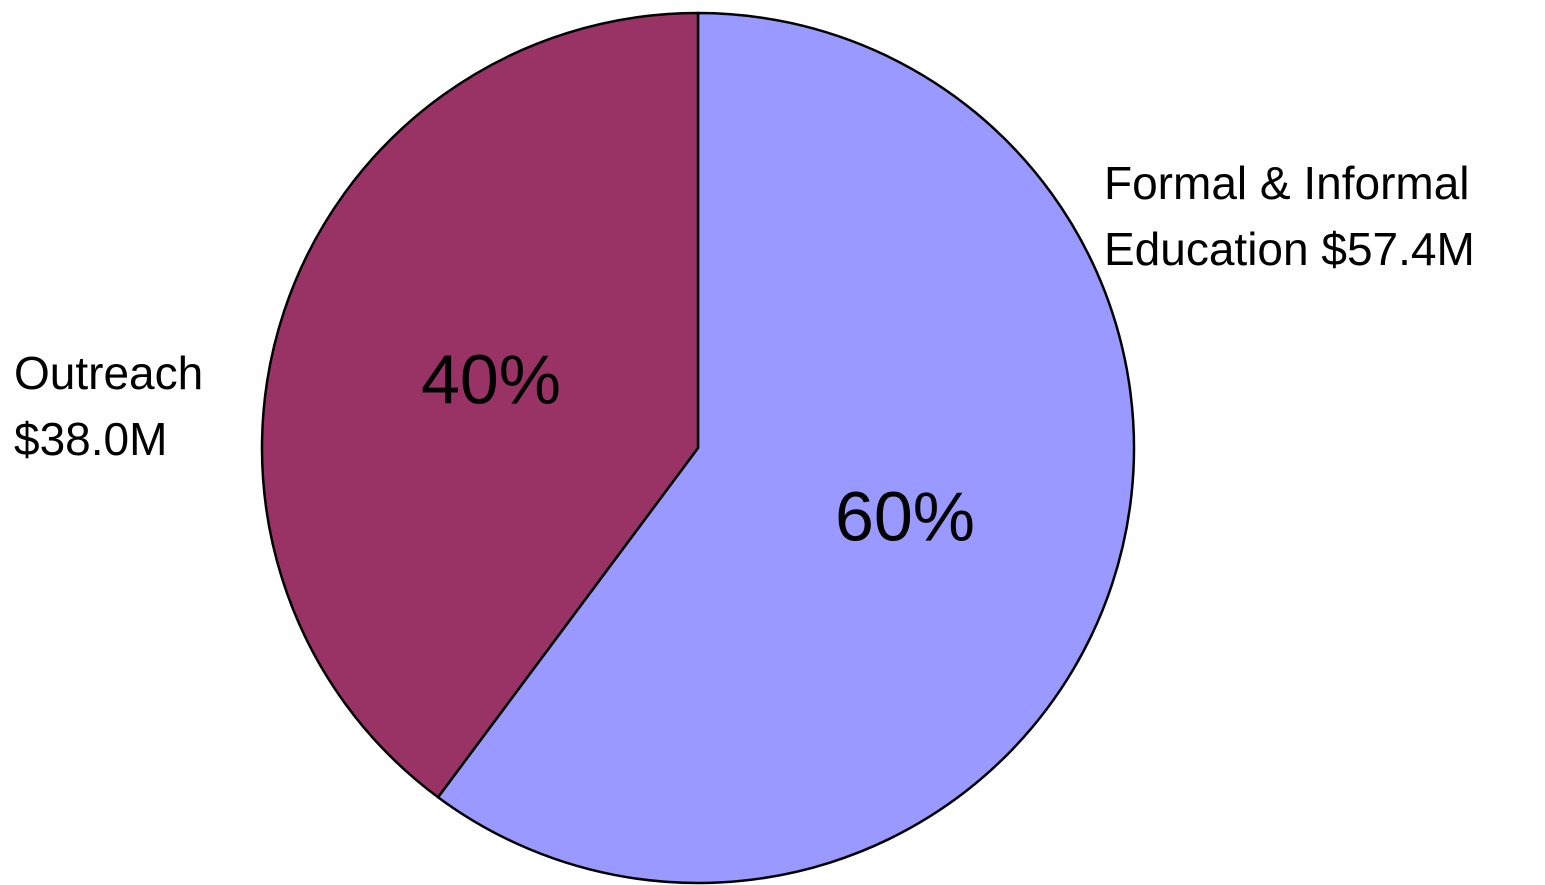 This screenshot has height=885, width=1545. What do you see at coordinates (491, 380) in the screenshot?
I see `pie-percent-label-1: 40%` at bounding box center [491, 380].